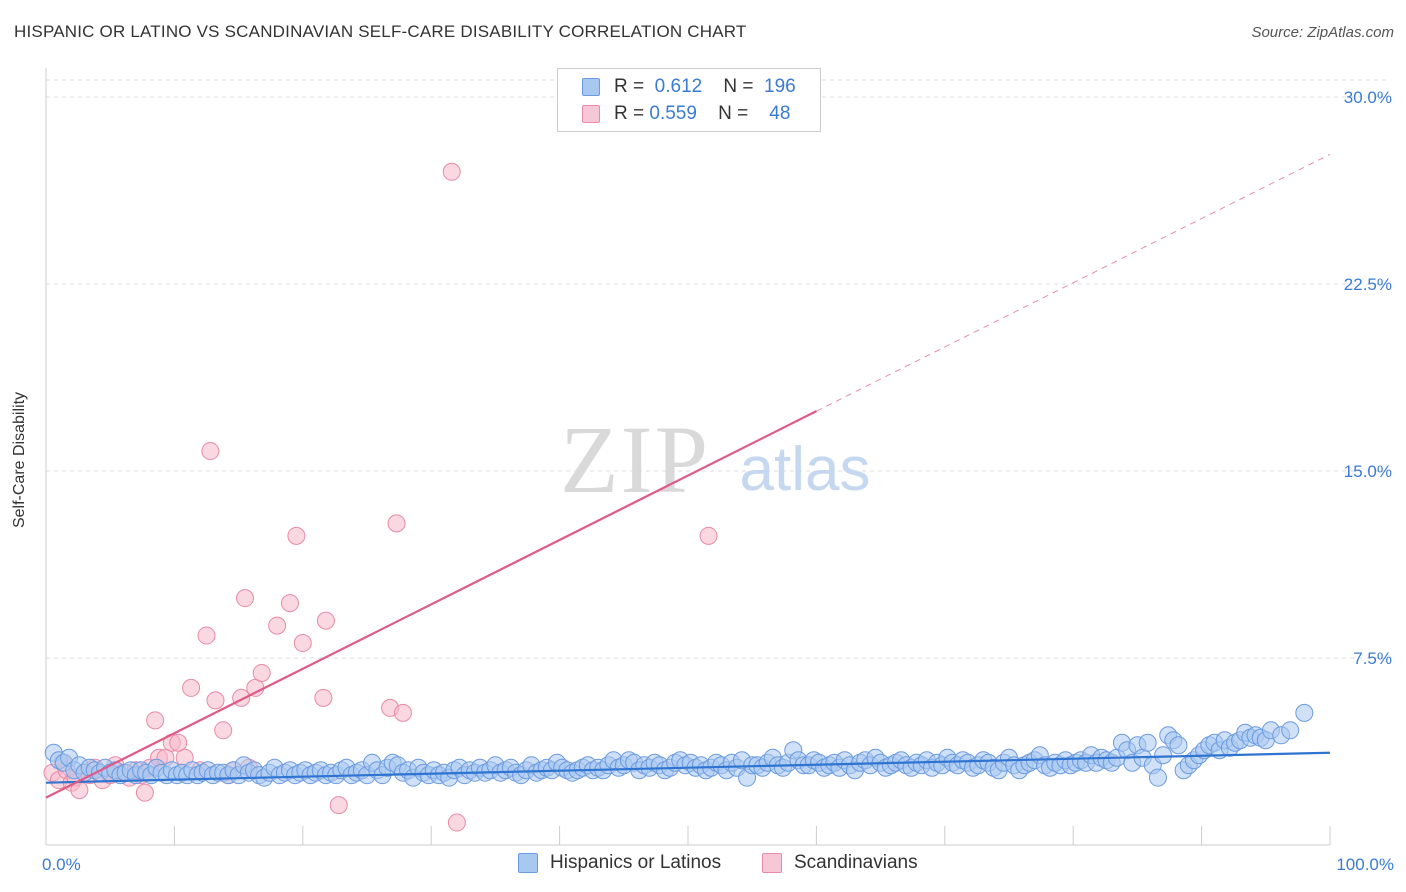 This screenshot has width=1406, height=892. I want to click on legend-item-hispanics: Hispanics or Latinos, so click(619, 863).